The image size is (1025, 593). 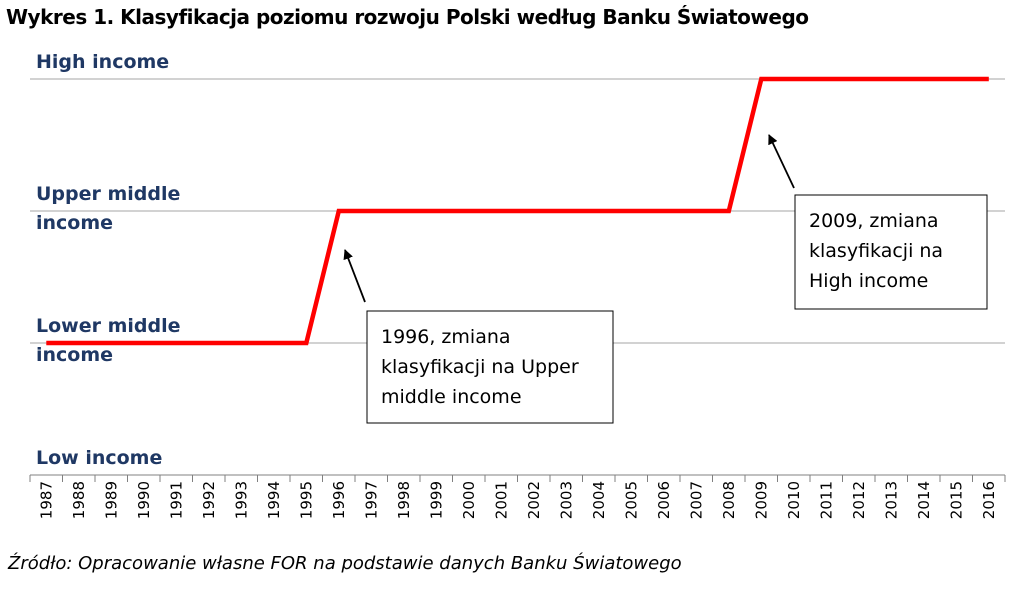 I want to click on annotation-2009: 2009, zmiana klasyfikacji na High income, so click(x=878, y=222).